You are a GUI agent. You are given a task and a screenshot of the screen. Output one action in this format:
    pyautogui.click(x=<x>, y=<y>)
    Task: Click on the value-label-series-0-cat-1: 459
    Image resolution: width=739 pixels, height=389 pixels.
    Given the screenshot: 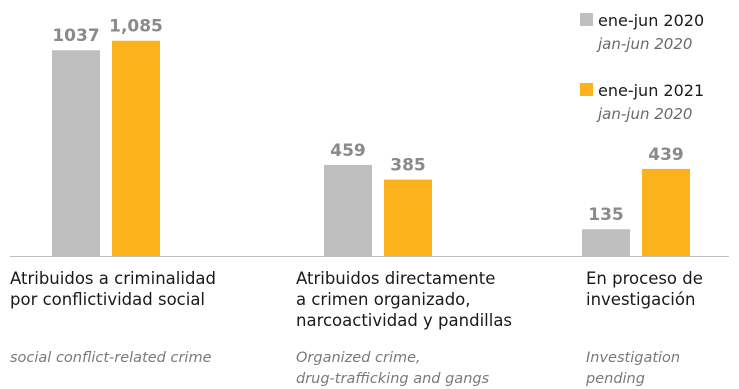 What is the action you would take?
    pyautogui.click(x=348, y=151)
    